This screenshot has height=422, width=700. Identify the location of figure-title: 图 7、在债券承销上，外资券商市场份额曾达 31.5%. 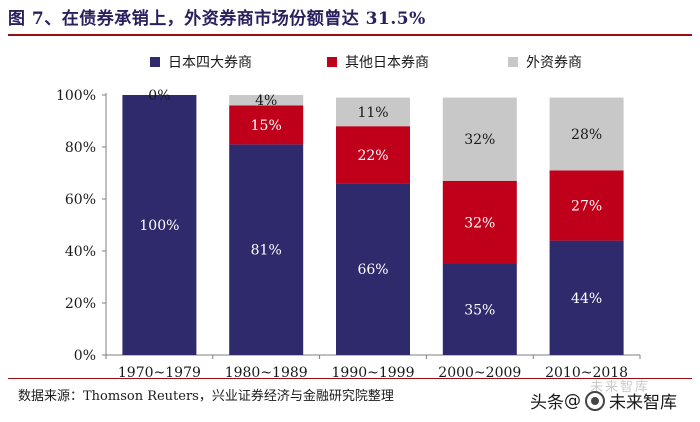
(217, 19).